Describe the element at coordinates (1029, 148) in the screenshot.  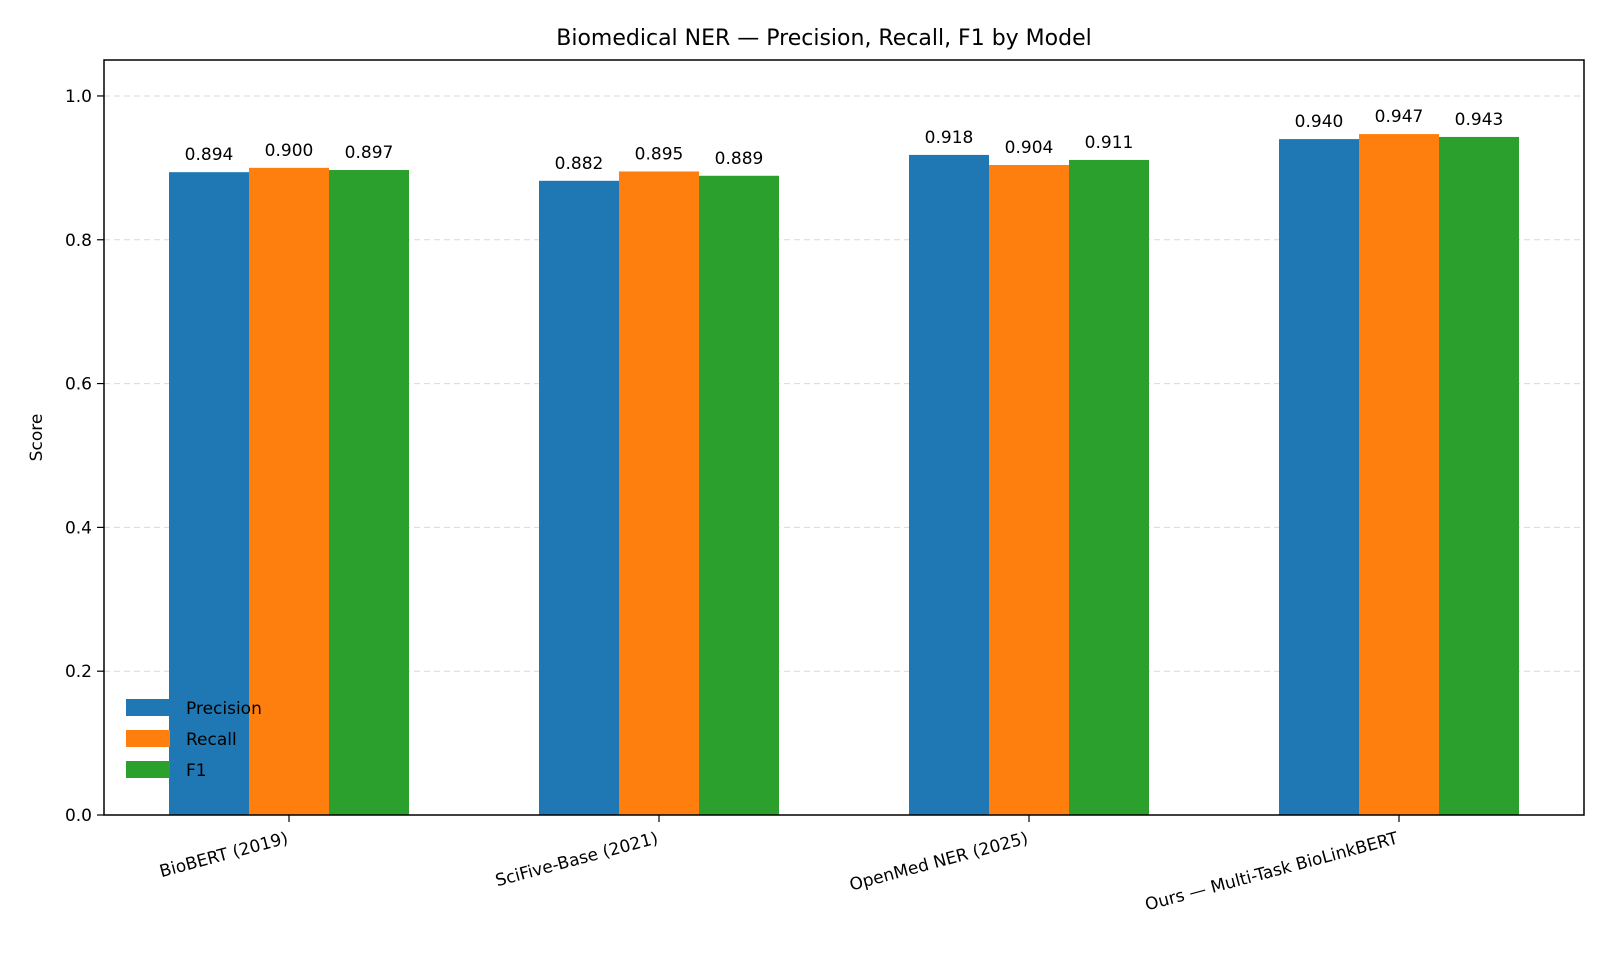
I see `bar-value-label: 0.904` at that location.